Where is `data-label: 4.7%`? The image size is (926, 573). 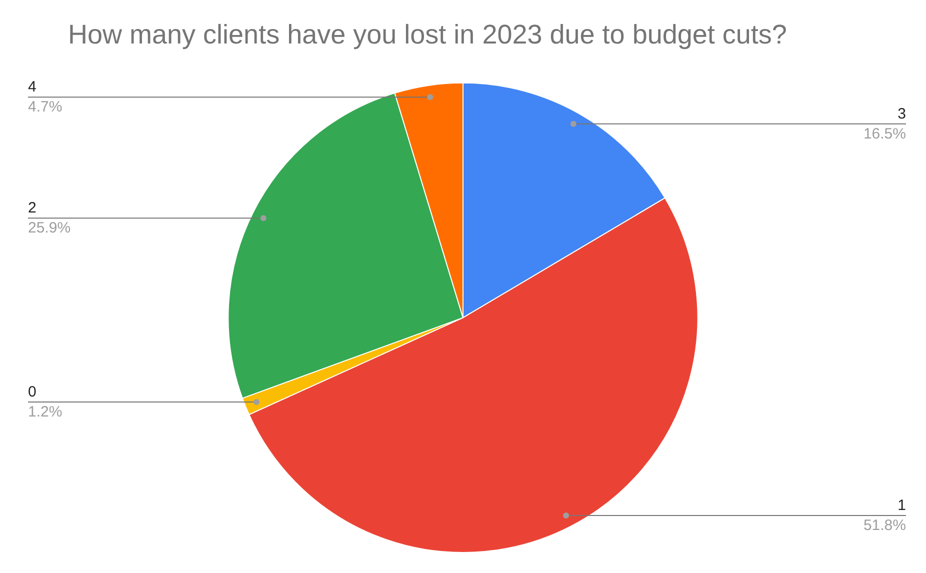 data-label: 4.7% is located at coordinates (45, 107).